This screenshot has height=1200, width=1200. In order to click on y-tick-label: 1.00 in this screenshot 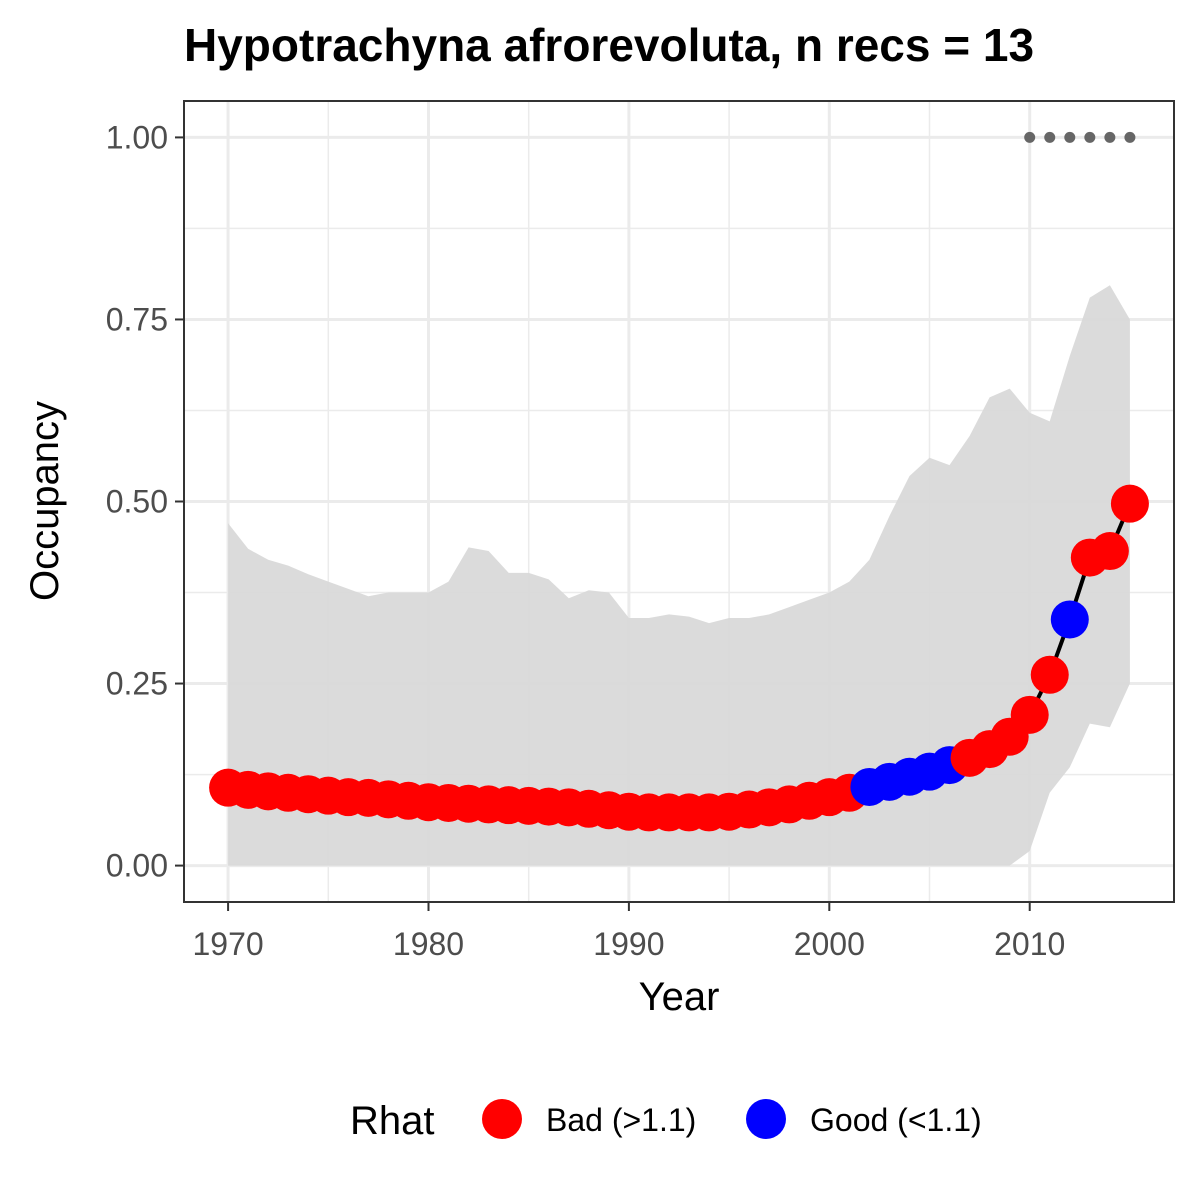, I will do `click(137, 137)`.